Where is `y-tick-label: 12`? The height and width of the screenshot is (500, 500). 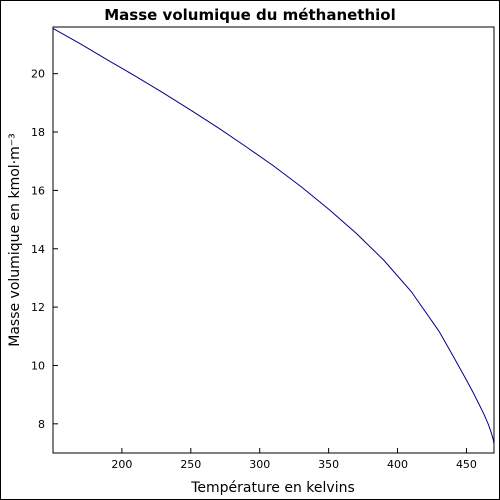 y-tick-label: 12 is located at coordinates (38, 307).